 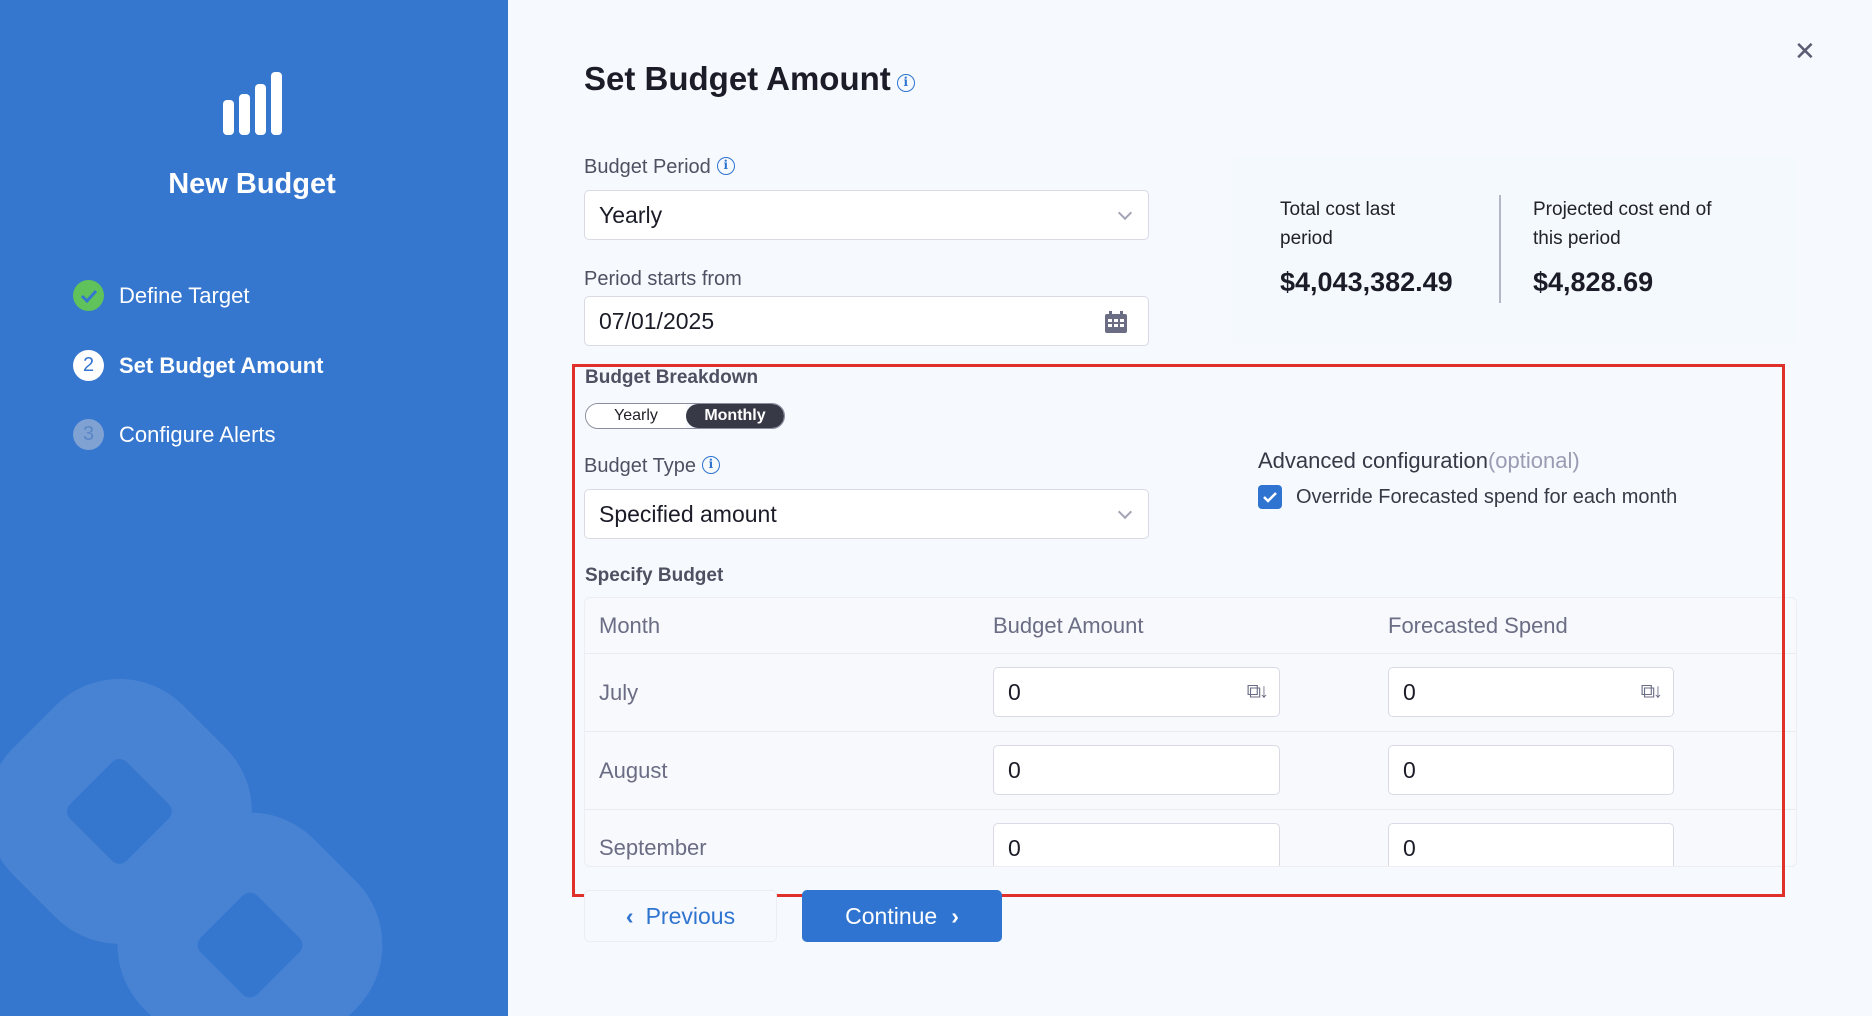 What do you see at coordinates (1593, 282) in the screenshot?
I see `projected-cost: $4,828.69` at bounding box center [1593, 282].